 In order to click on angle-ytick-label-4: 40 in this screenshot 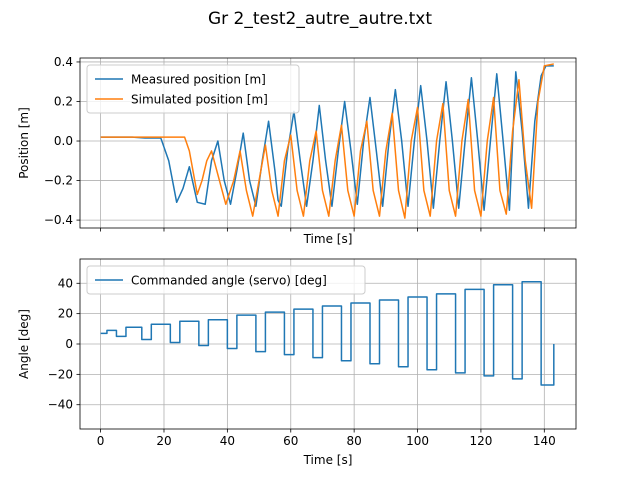, I will do `click(65, 283)`.